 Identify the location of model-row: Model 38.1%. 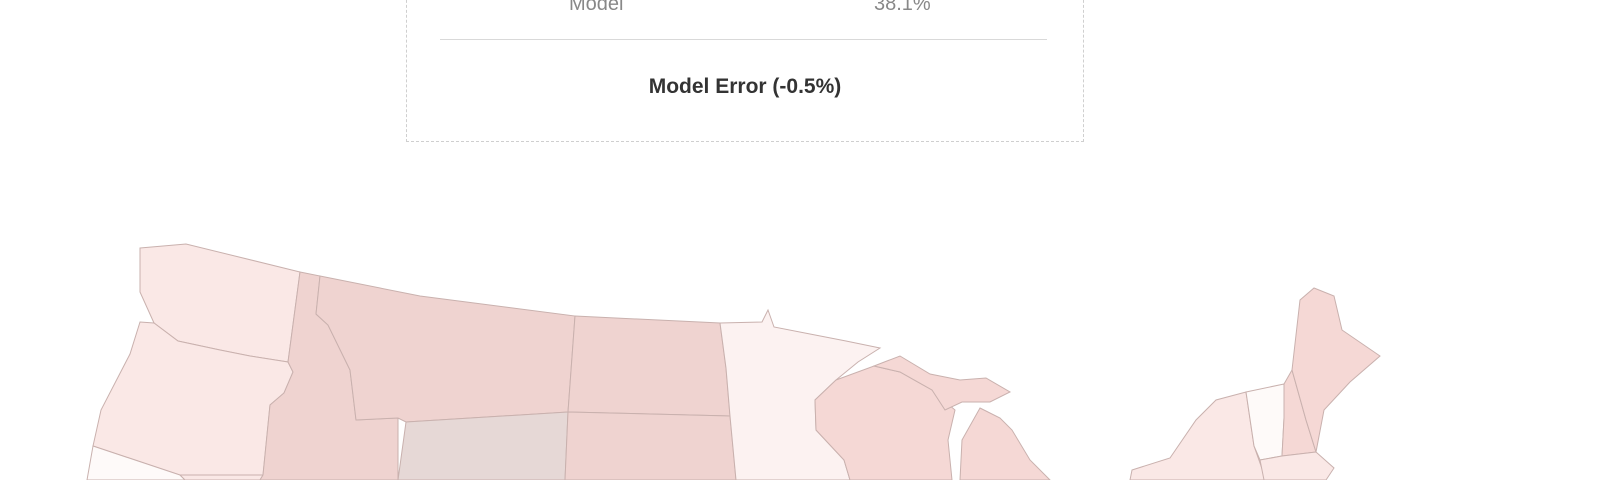
(745, 8).